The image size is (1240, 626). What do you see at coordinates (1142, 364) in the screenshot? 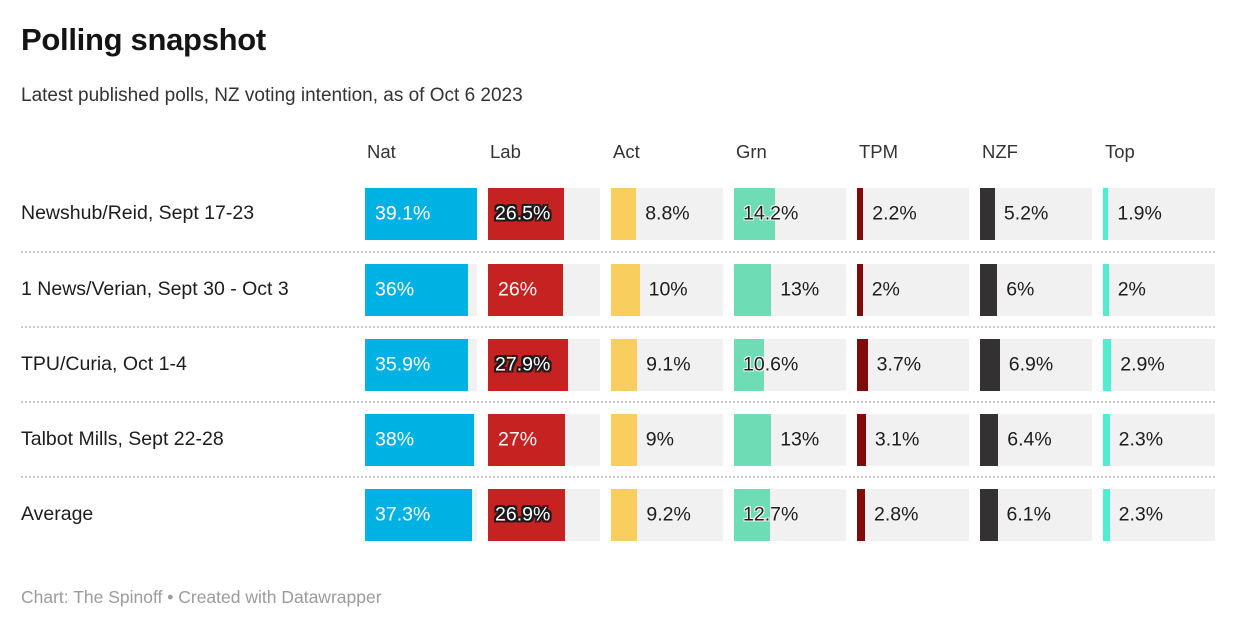
I see `value-label: 2.9%` at bounding box center [1142, 364].